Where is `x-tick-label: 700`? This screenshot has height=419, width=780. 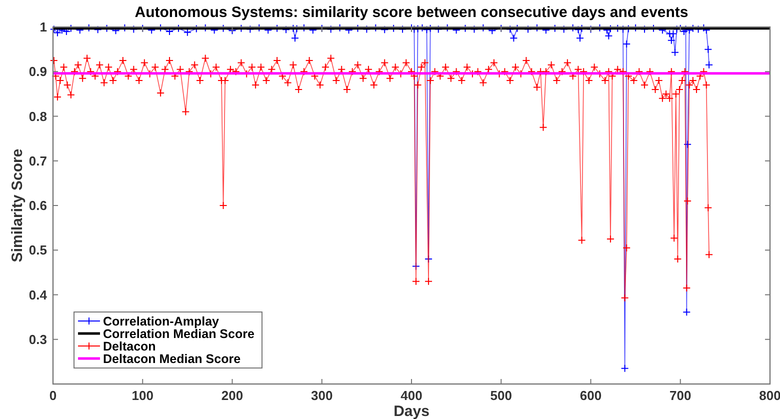 x-tick-label: 700 is located at coordinates (681, 395).